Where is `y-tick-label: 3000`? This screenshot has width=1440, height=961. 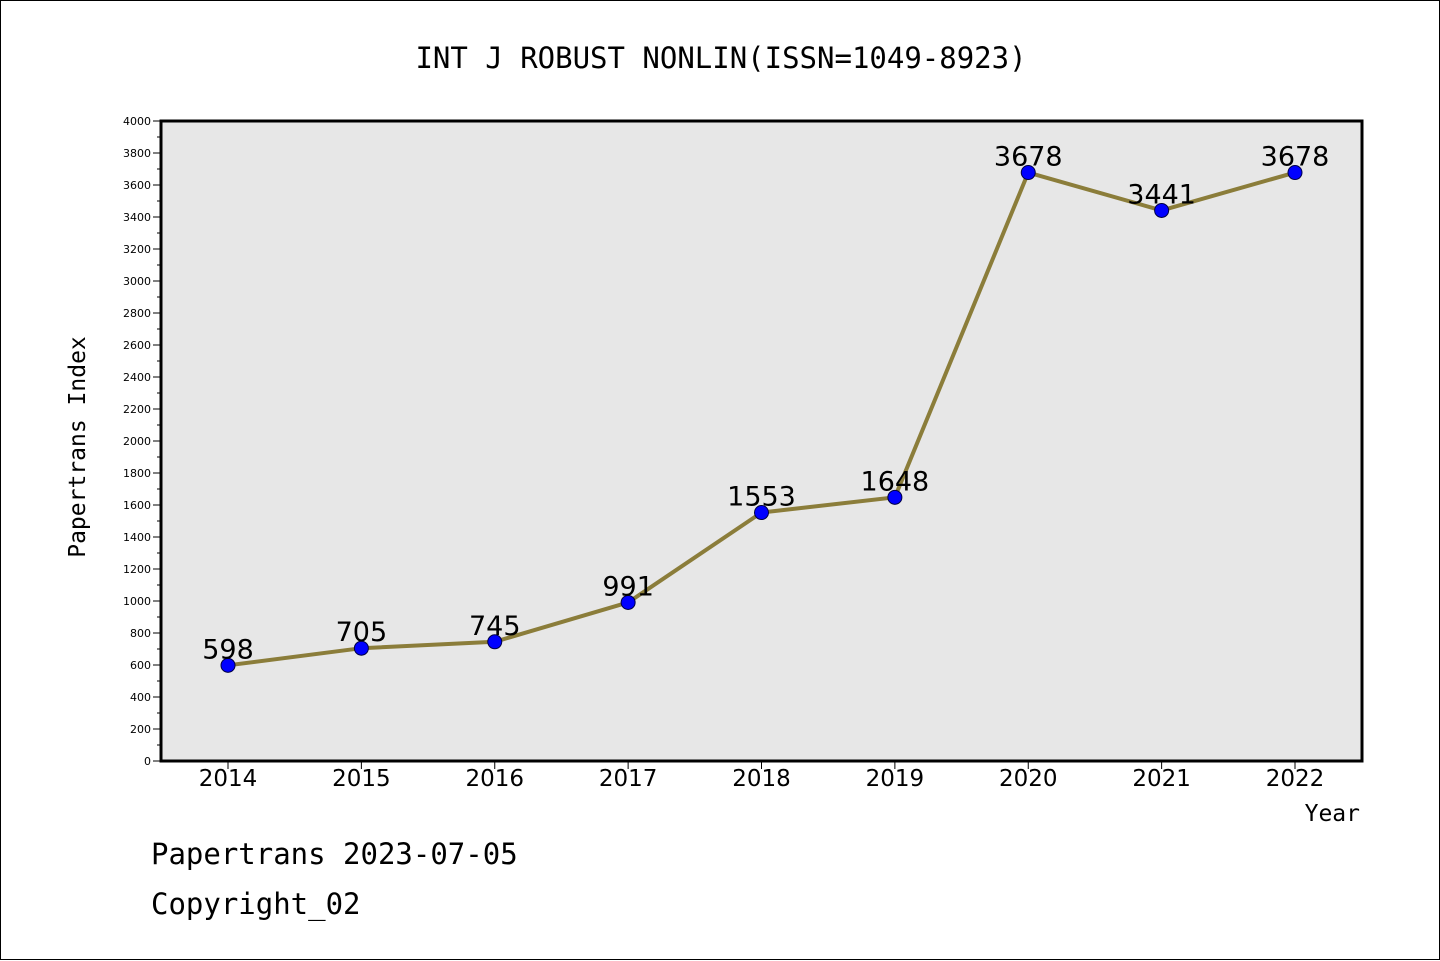 y-tick-label: 3000 is located at coordinates (137, 281).